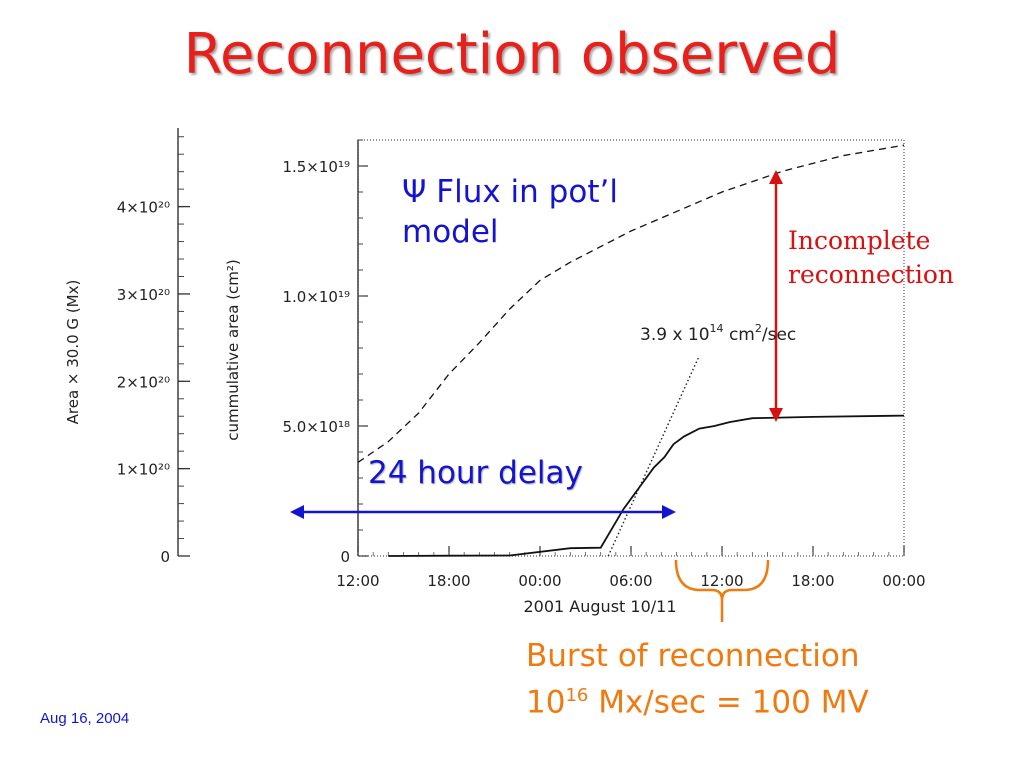 The height and width of the screenshot is (768, 1024). Describe the element at coordinates (233, 350) in the screenshot. I see `right-axis-label: cummulative area (cm²)` at that location.